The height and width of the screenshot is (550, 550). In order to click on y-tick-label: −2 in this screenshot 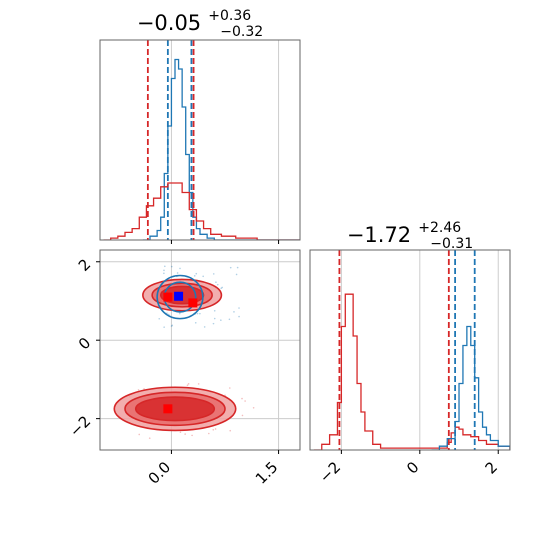, I will do `click(80, 426)`.